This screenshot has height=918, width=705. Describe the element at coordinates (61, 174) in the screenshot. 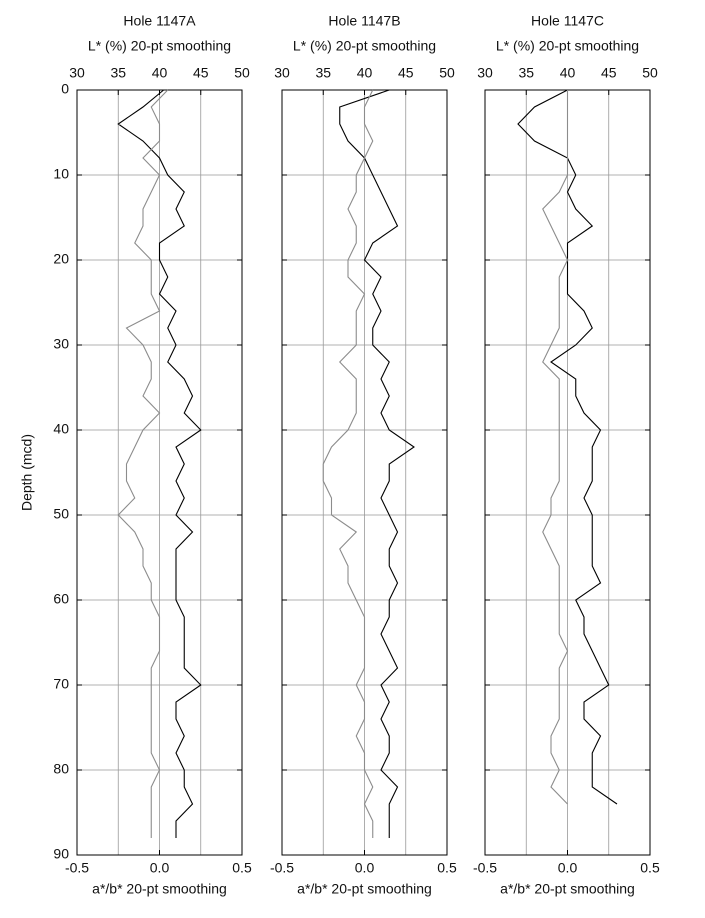

I see `y-tick-label: 10` at that location.